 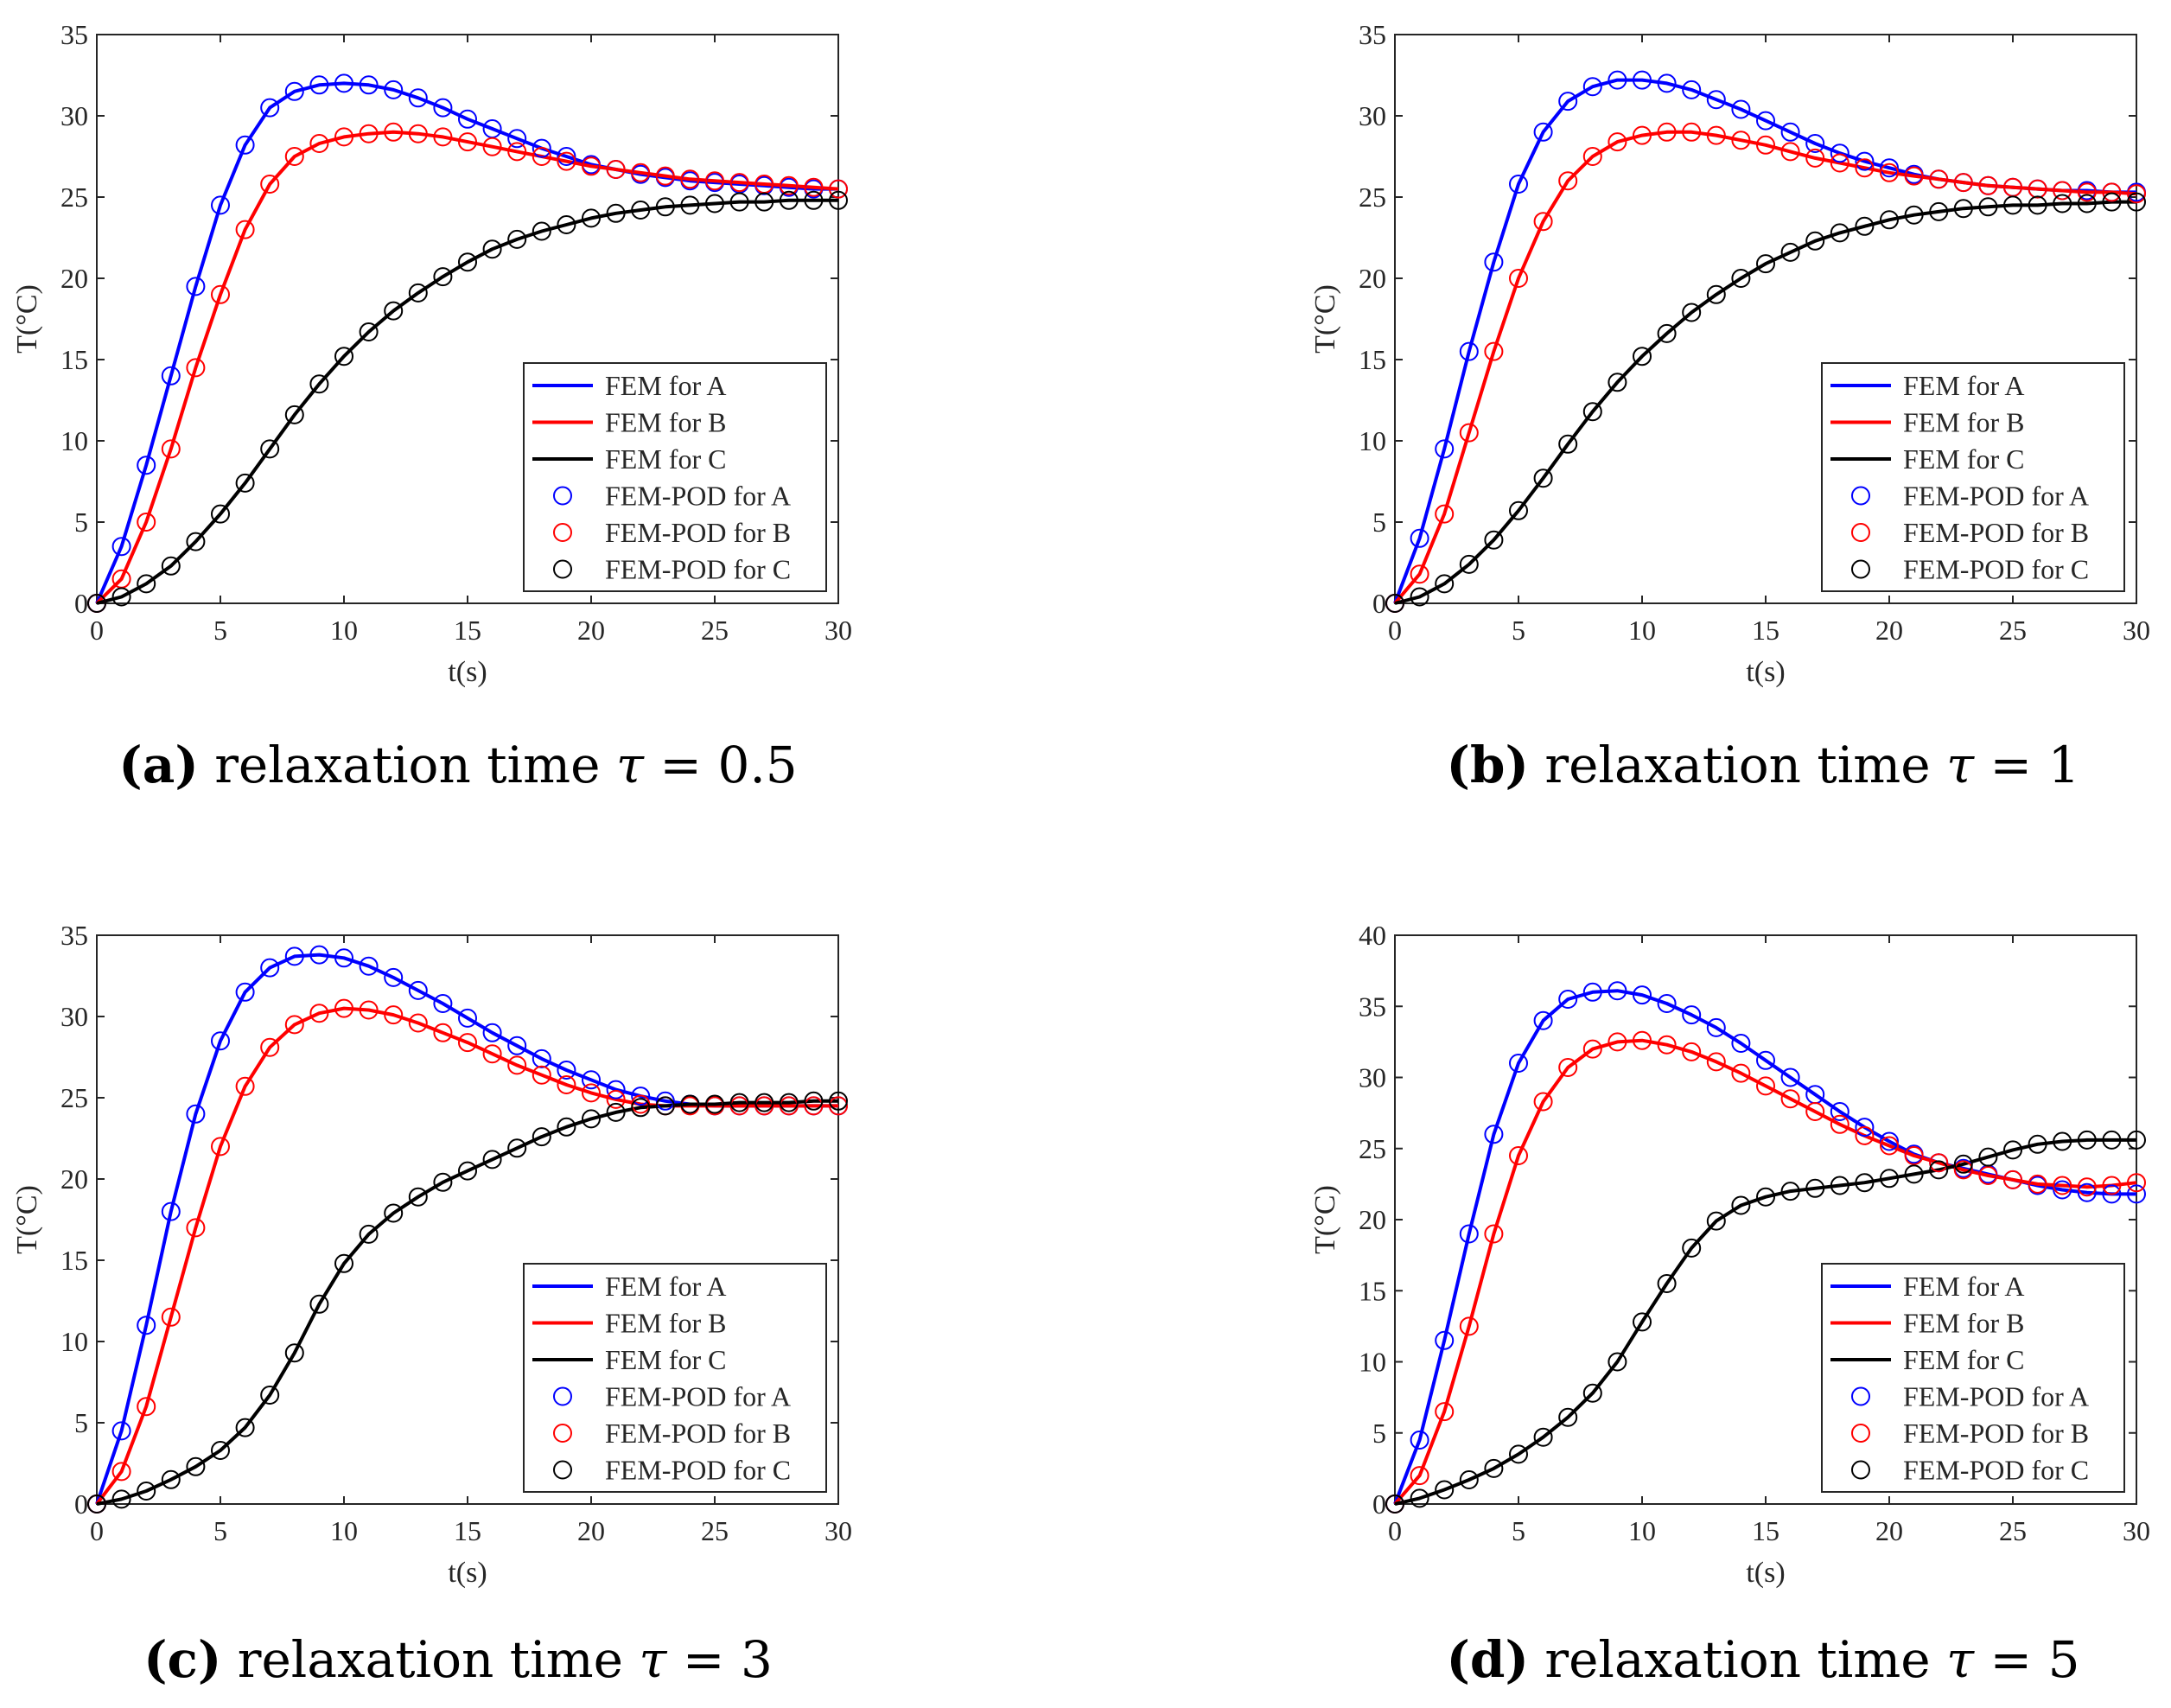 I want to click on legend-box, so click(x=675, y=477).